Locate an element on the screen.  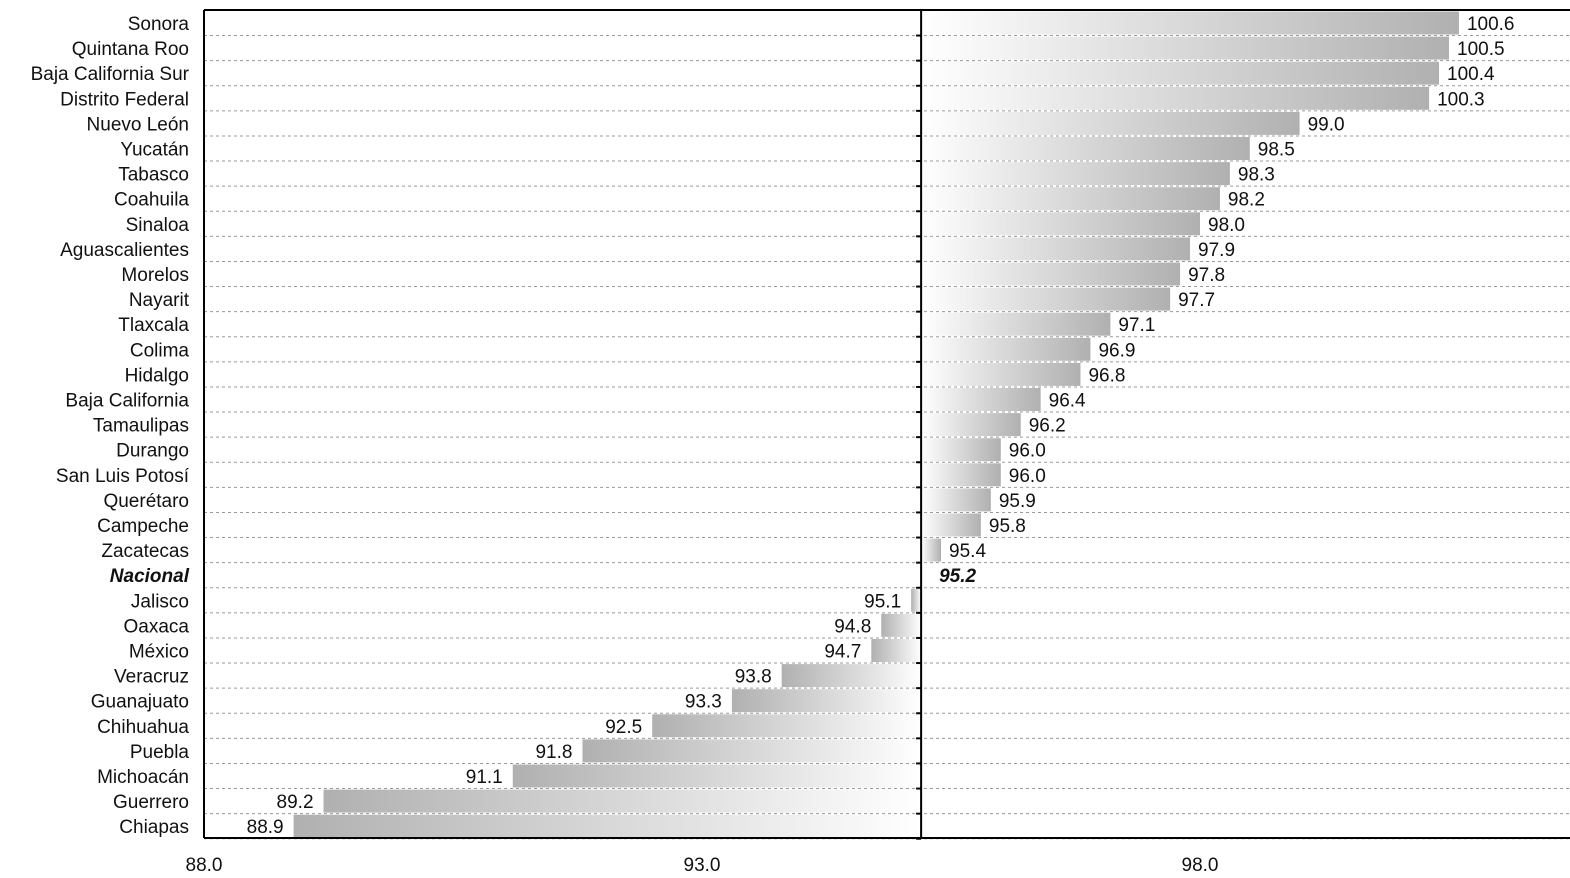
category-label: Tlaxcala is located at coordinates (153, 325).